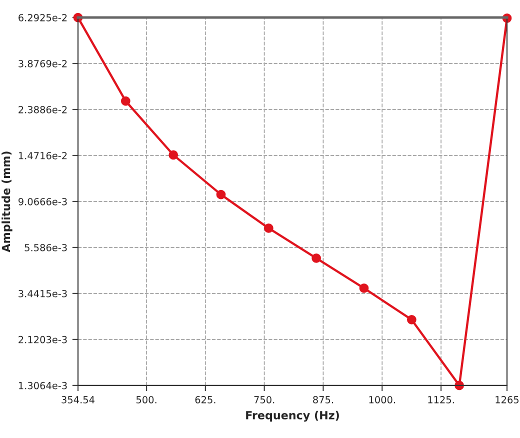 Image resolution: width=520 pixels, height=438 pixels. What do you see at coordinates (323, 400) in the screenshot?
I see `x-tick-label: 875.` at bounding box center [323, 400].